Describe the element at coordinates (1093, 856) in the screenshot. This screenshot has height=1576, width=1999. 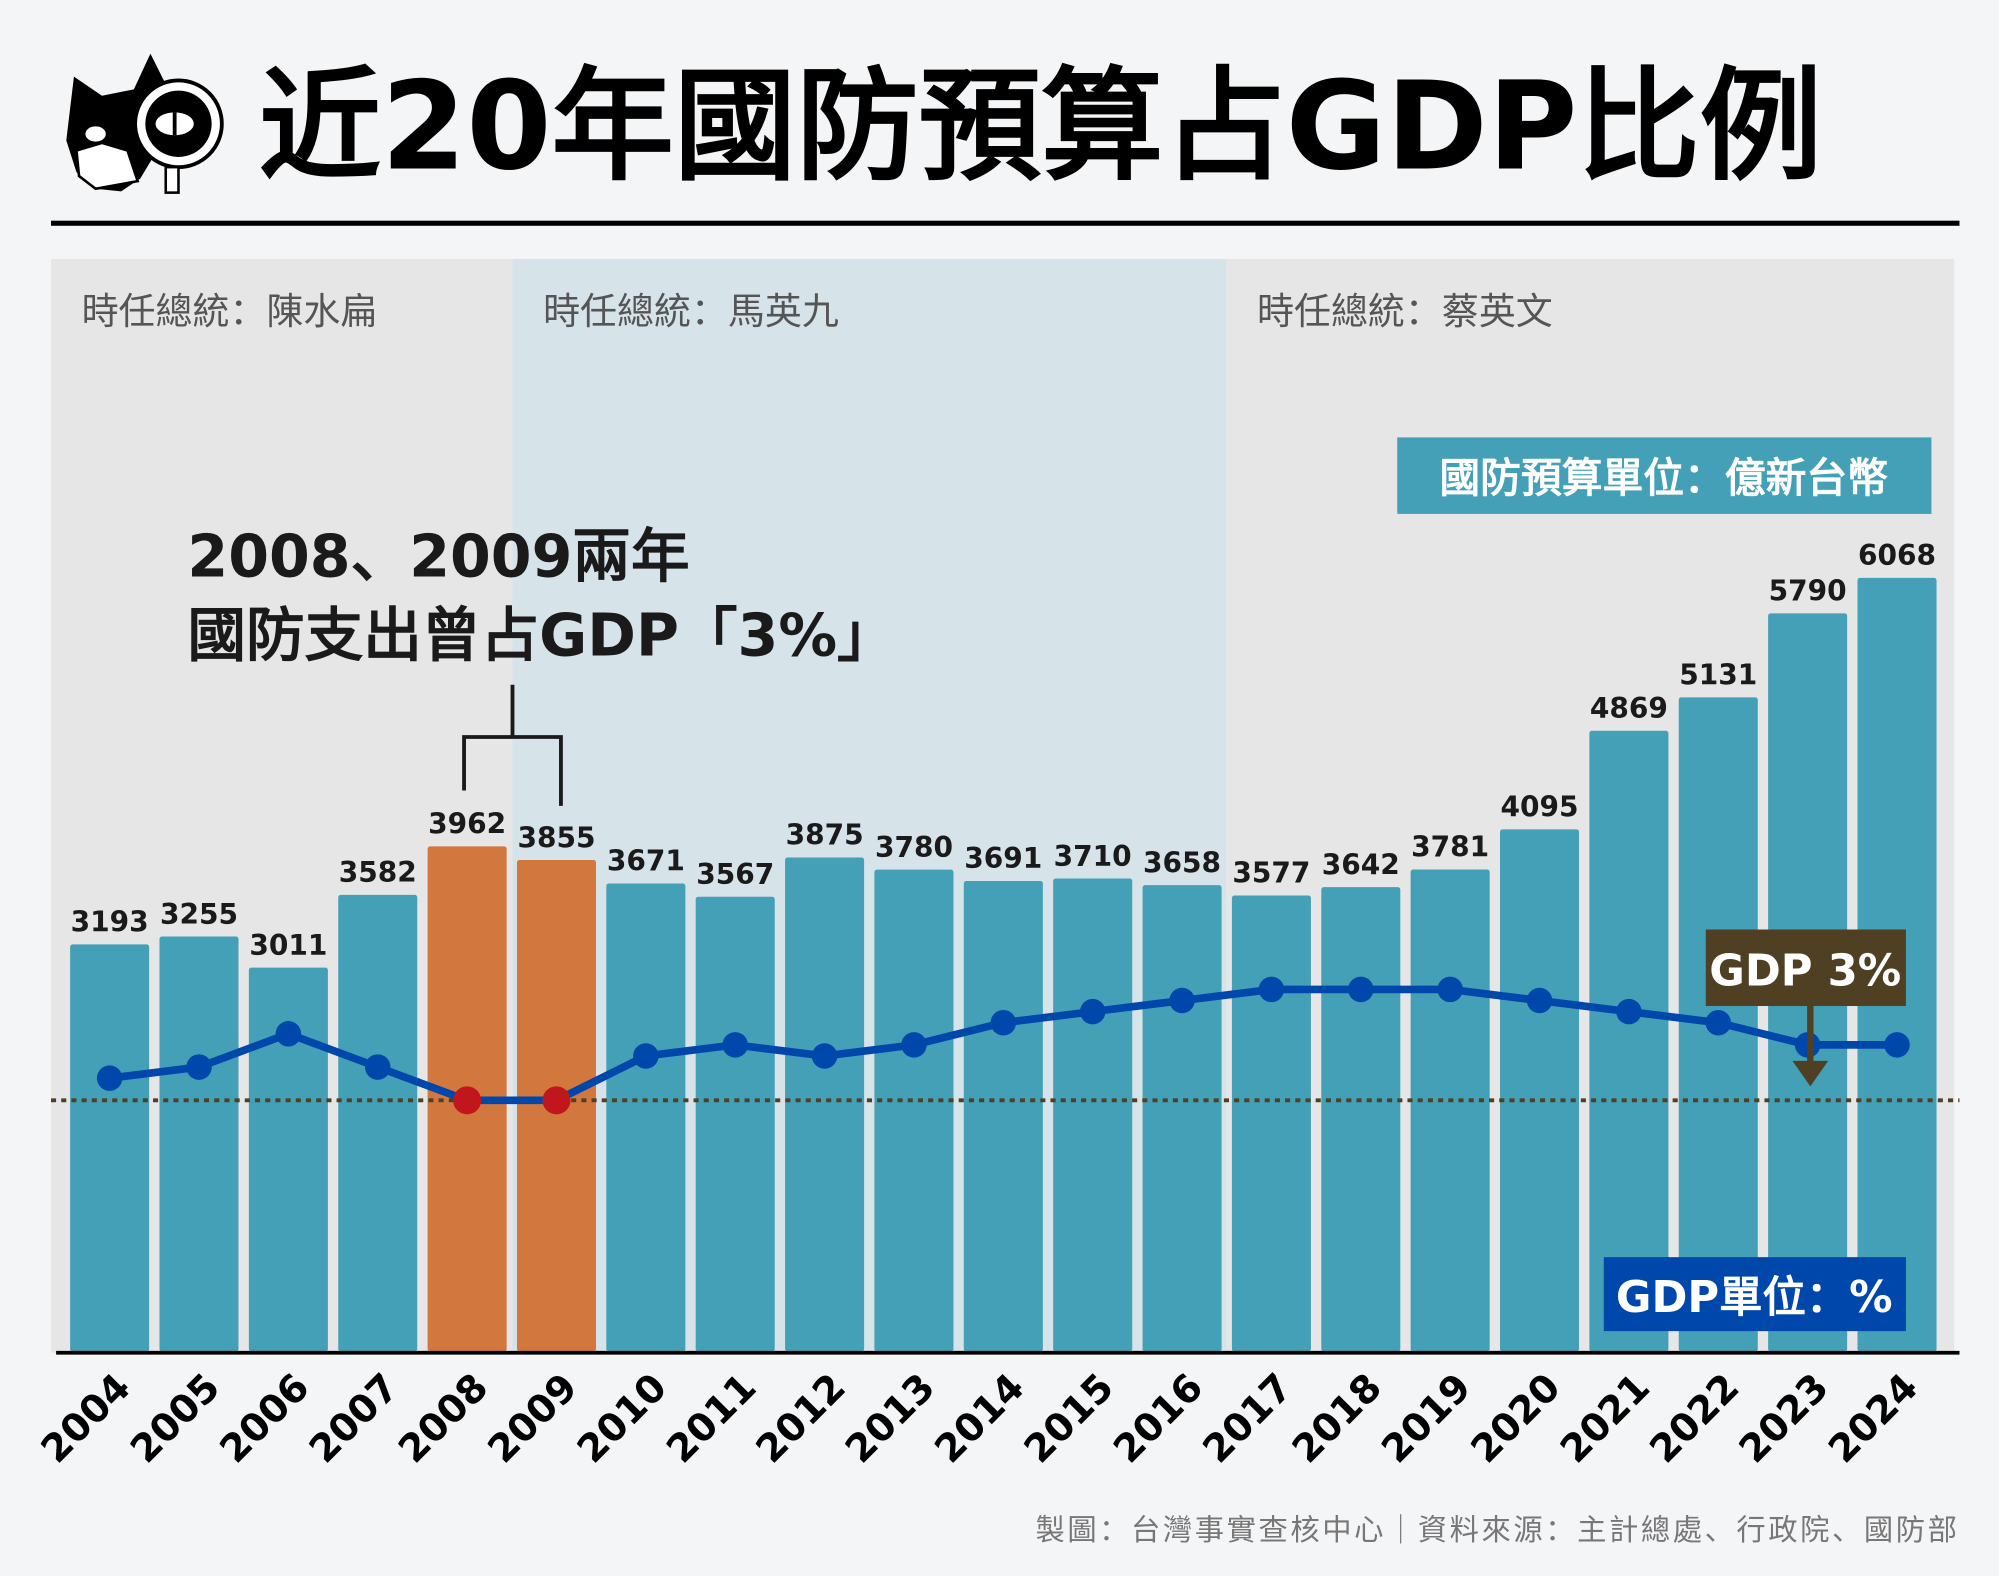
I see `bar-value-label: 3710` at that location.